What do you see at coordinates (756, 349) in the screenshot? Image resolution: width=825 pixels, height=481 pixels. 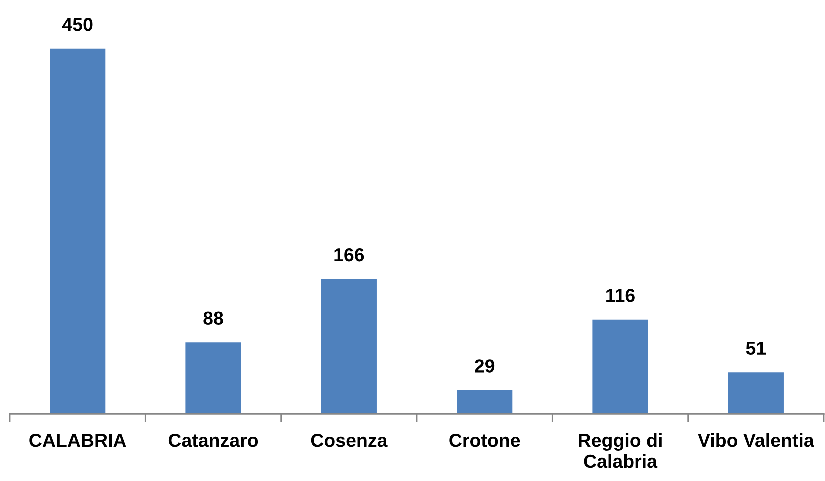 I see `data-label: 51` at bounding box center [756, 349].